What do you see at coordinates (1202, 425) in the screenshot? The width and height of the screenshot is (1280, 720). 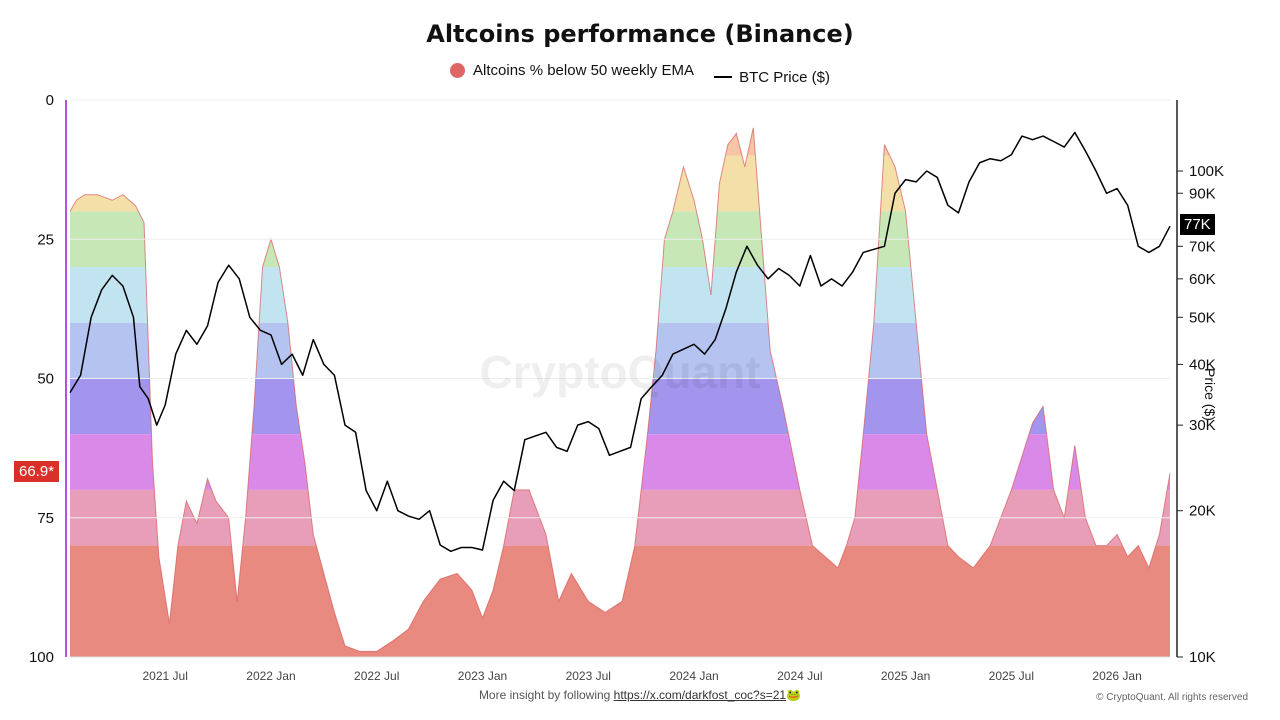 I see `right-tick-label: 30K` at bounding box center [1202, 425].